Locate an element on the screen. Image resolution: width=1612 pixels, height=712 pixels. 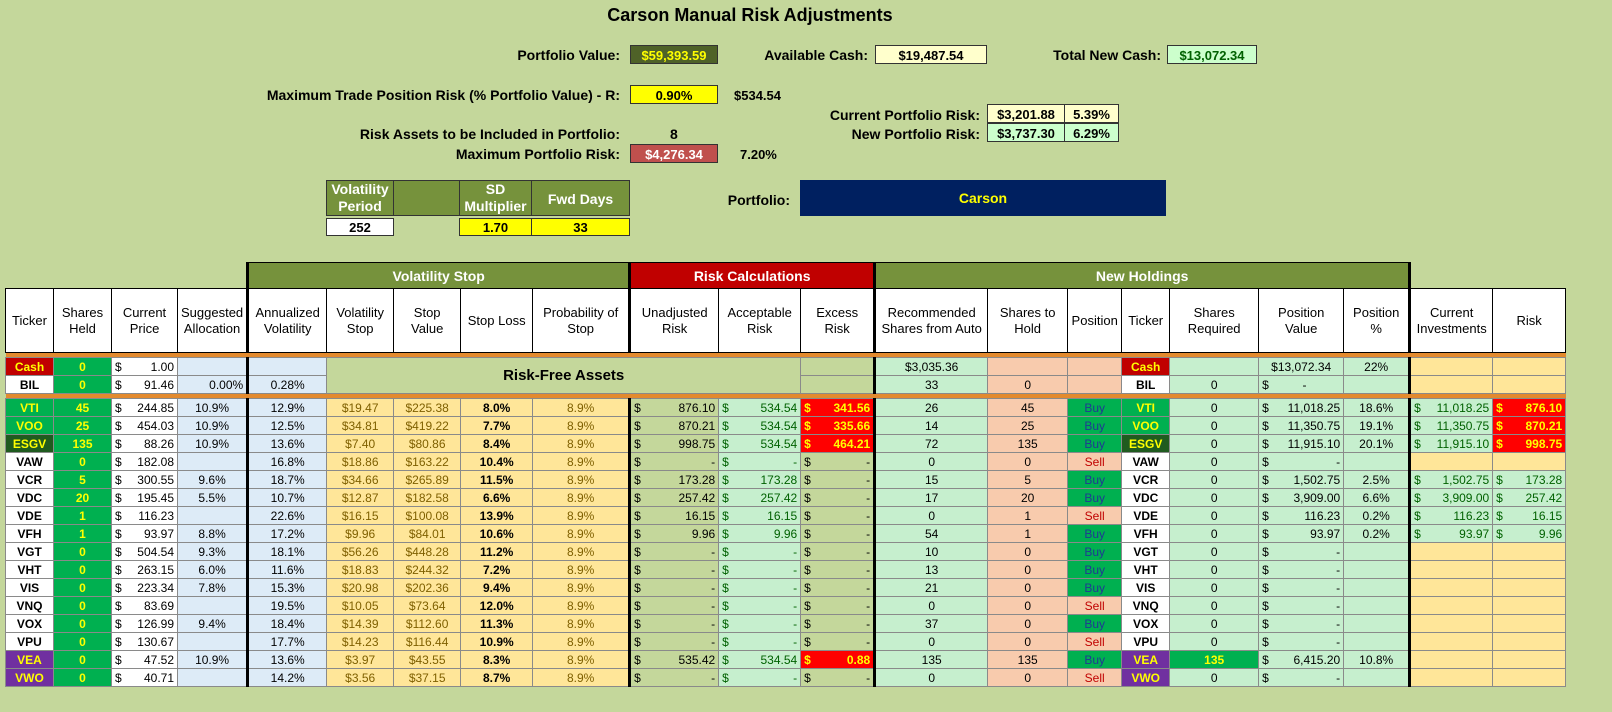
unadjusted-risk-cell: 173.28 is located at coordinates (697, 479).